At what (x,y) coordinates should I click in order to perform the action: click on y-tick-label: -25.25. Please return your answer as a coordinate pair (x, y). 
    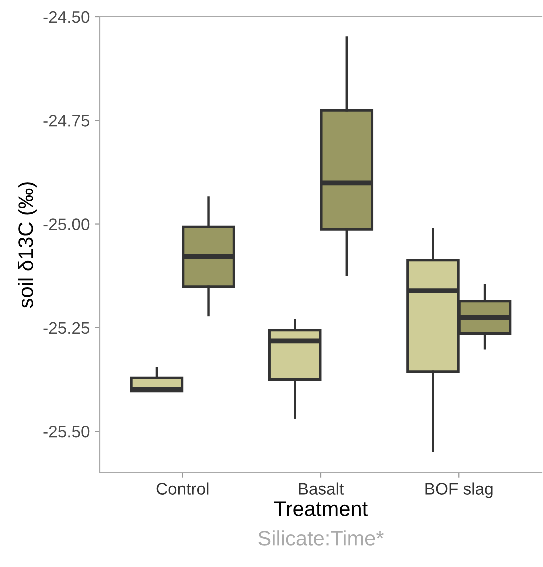
    Looking at the image, I should click on (67, 328).